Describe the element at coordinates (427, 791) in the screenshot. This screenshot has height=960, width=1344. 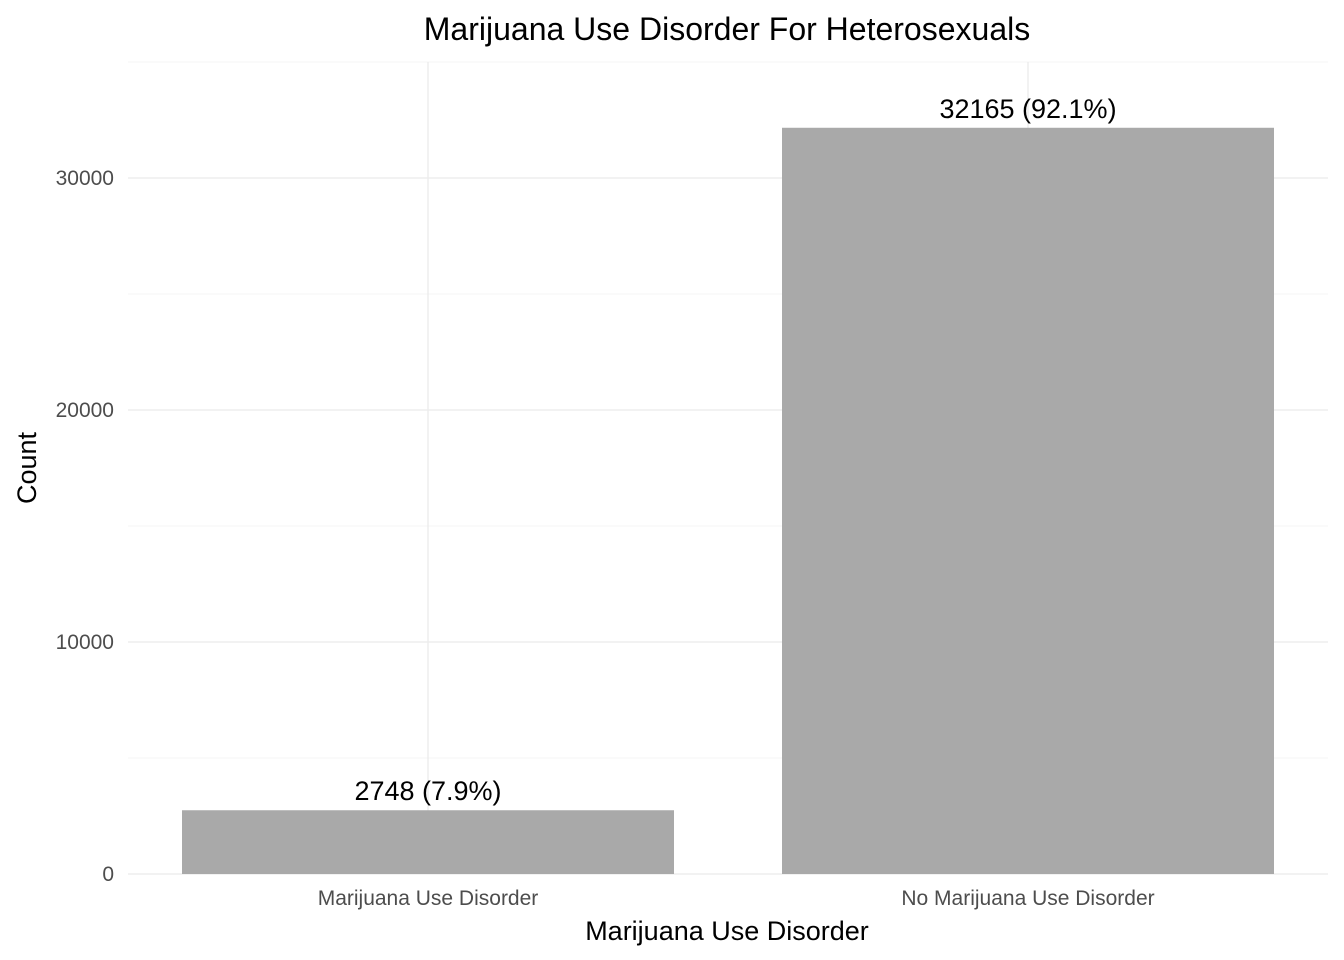
I see `bar-data-label: 2748 (7.9%)` at that location.